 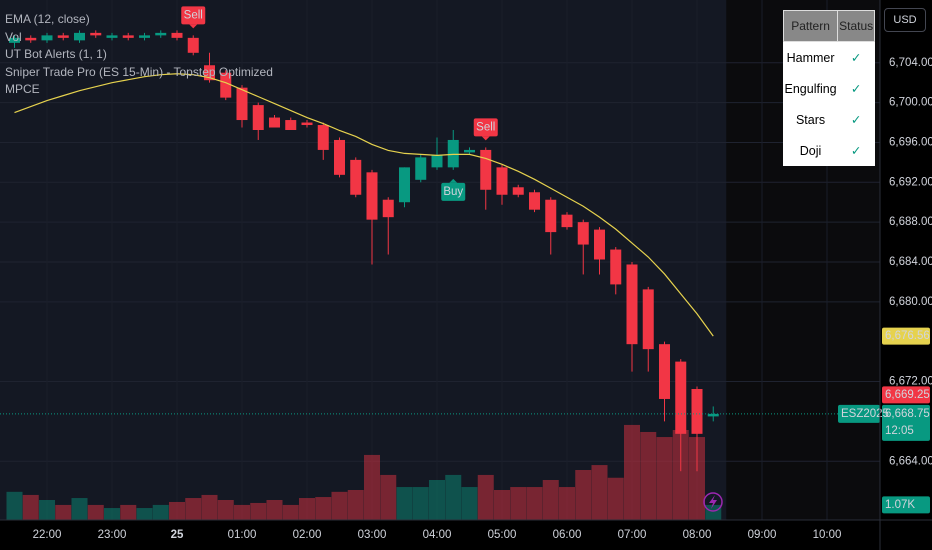 What do you see at coordinates (827, 535) in the screenshot?
I see `x-tick-label: 10:00` at bounding box center [827, 535].